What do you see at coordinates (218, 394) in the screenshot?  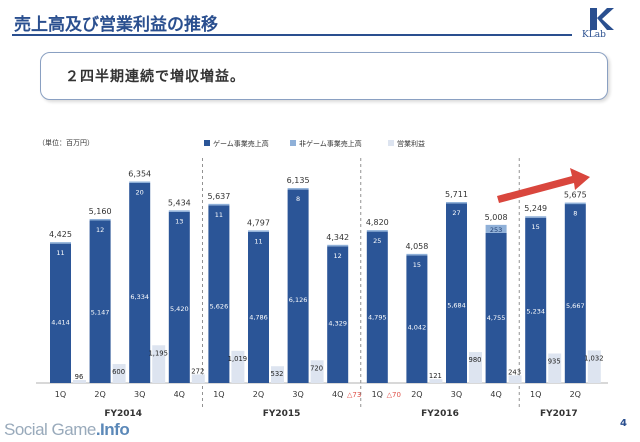 I see `quarter-label-5: 1Q` at bounding box center [218, 394].